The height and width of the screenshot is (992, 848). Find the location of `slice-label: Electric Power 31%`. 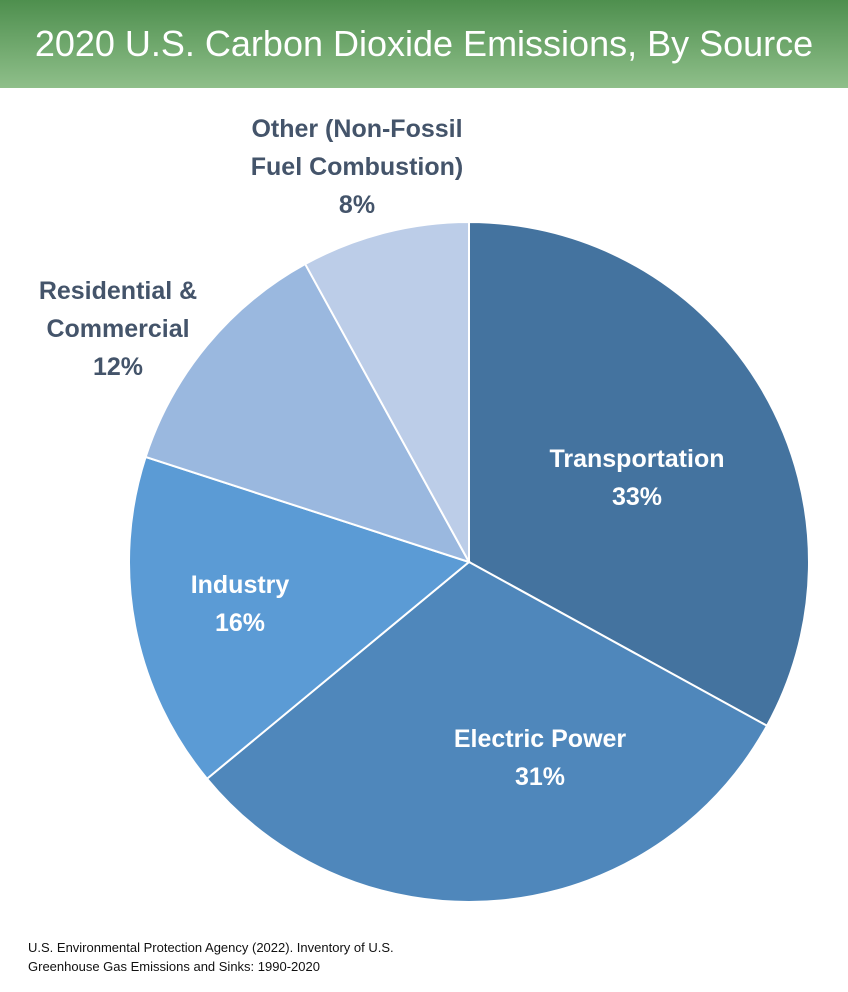

slice-label: Electric Power 31% is located at coordinates (540, 758).